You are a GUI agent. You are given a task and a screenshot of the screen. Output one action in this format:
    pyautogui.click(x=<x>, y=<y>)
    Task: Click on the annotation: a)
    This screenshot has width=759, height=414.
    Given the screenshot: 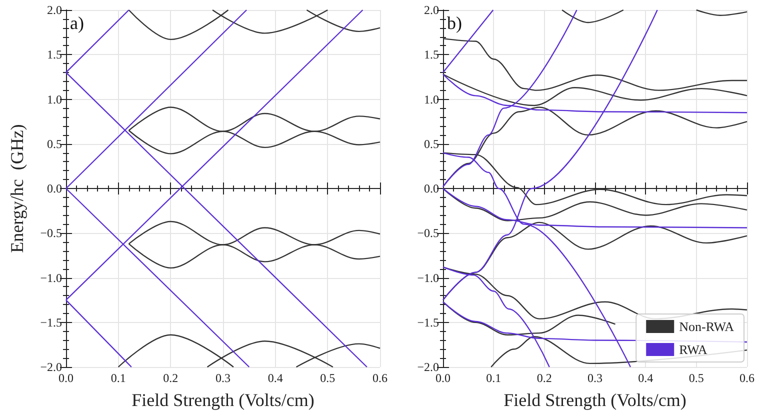 What is the action you would take?
    pyautogui.click(x=77, y=23)
    